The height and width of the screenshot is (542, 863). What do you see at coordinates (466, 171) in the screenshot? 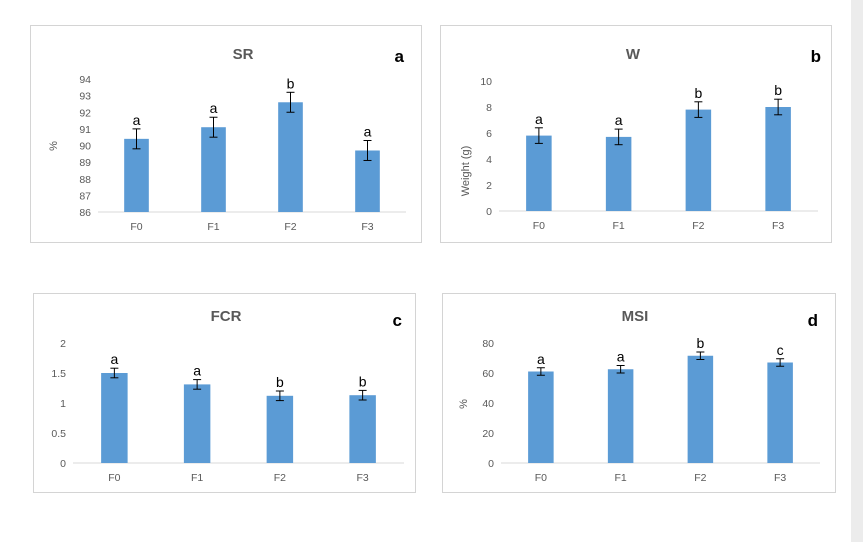
I see `y-axis-label: Weight (g)` at bounding box center [466, 171].